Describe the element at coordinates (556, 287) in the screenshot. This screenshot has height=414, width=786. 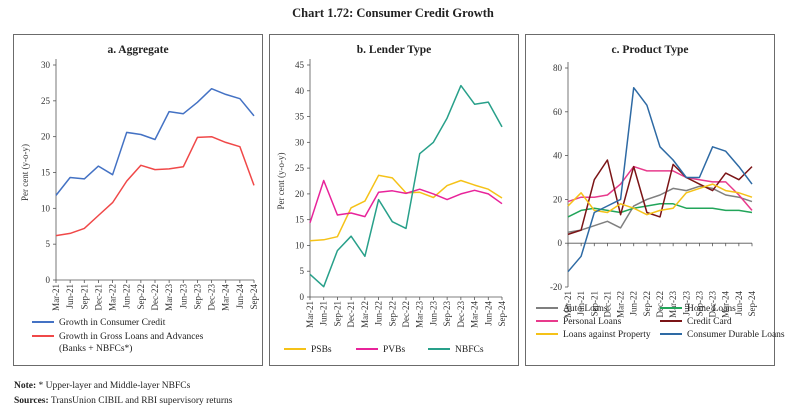
I see `y-tick-label: -20` at that location.